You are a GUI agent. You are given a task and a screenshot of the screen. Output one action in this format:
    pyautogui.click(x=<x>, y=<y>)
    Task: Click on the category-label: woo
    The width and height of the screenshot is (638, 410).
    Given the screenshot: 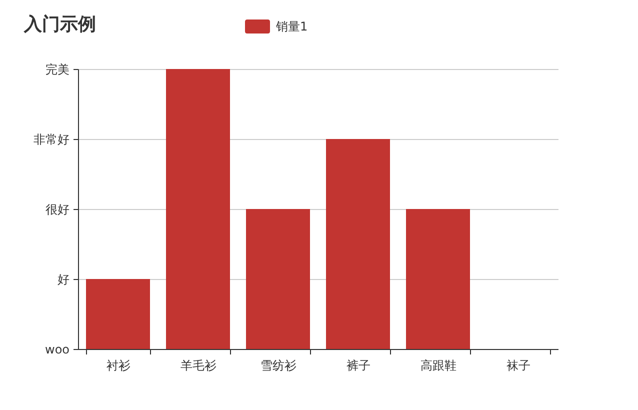 What is the action you would take?
    pyautogui.click(x=57, y=349)
    